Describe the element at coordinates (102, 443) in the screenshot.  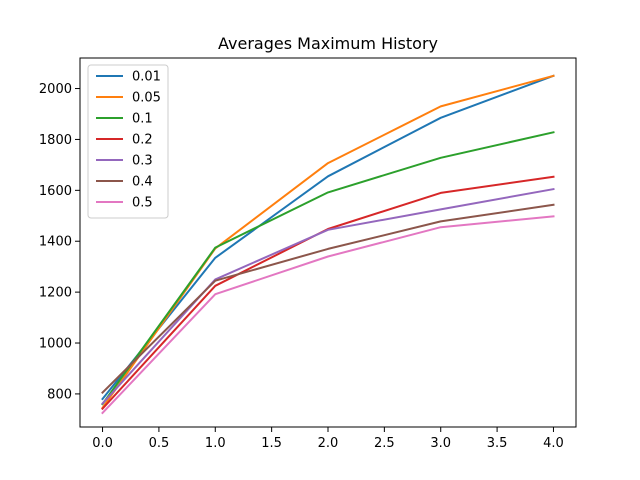
I see `x-tick-label: 0.0` at that location.